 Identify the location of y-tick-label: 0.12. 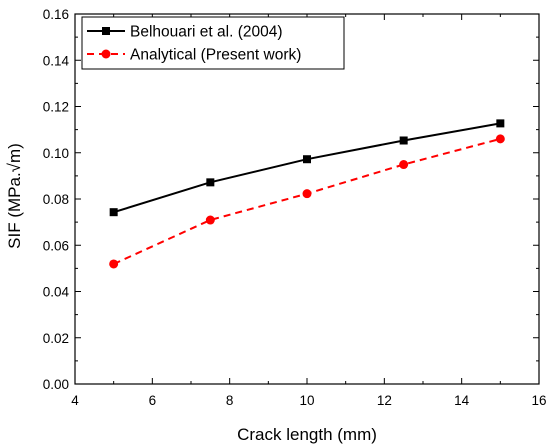
(56, 107).